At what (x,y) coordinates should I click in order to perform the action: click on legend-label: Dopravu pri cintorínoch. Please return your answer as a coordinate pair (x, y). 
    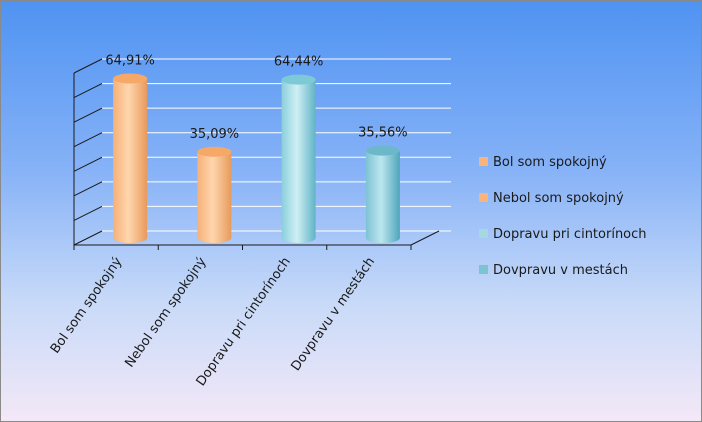
    Looking at the image, I should click on (570, 234).